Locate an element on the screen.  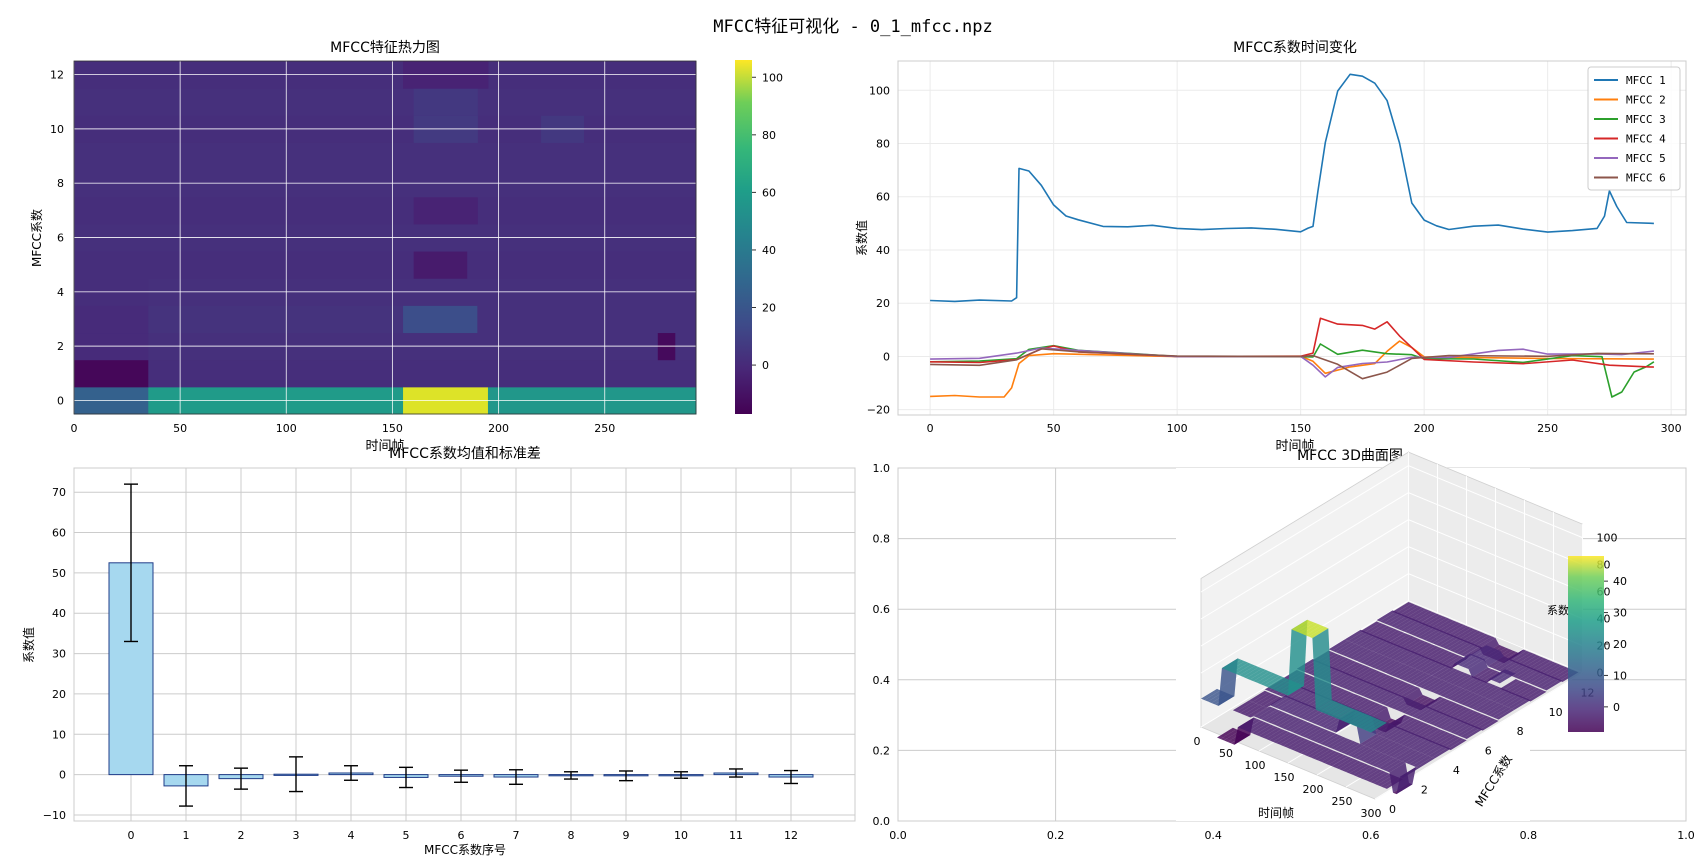
surface-x-tick-150: 150 is located at coordinates (1284, 777).